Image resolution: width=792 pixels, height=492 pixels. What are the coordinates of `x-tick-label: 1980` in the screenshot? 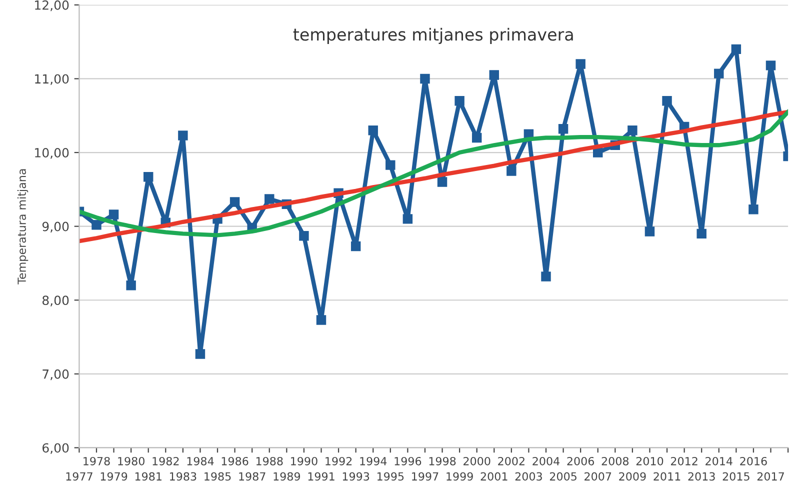 It's located at (131, 461).